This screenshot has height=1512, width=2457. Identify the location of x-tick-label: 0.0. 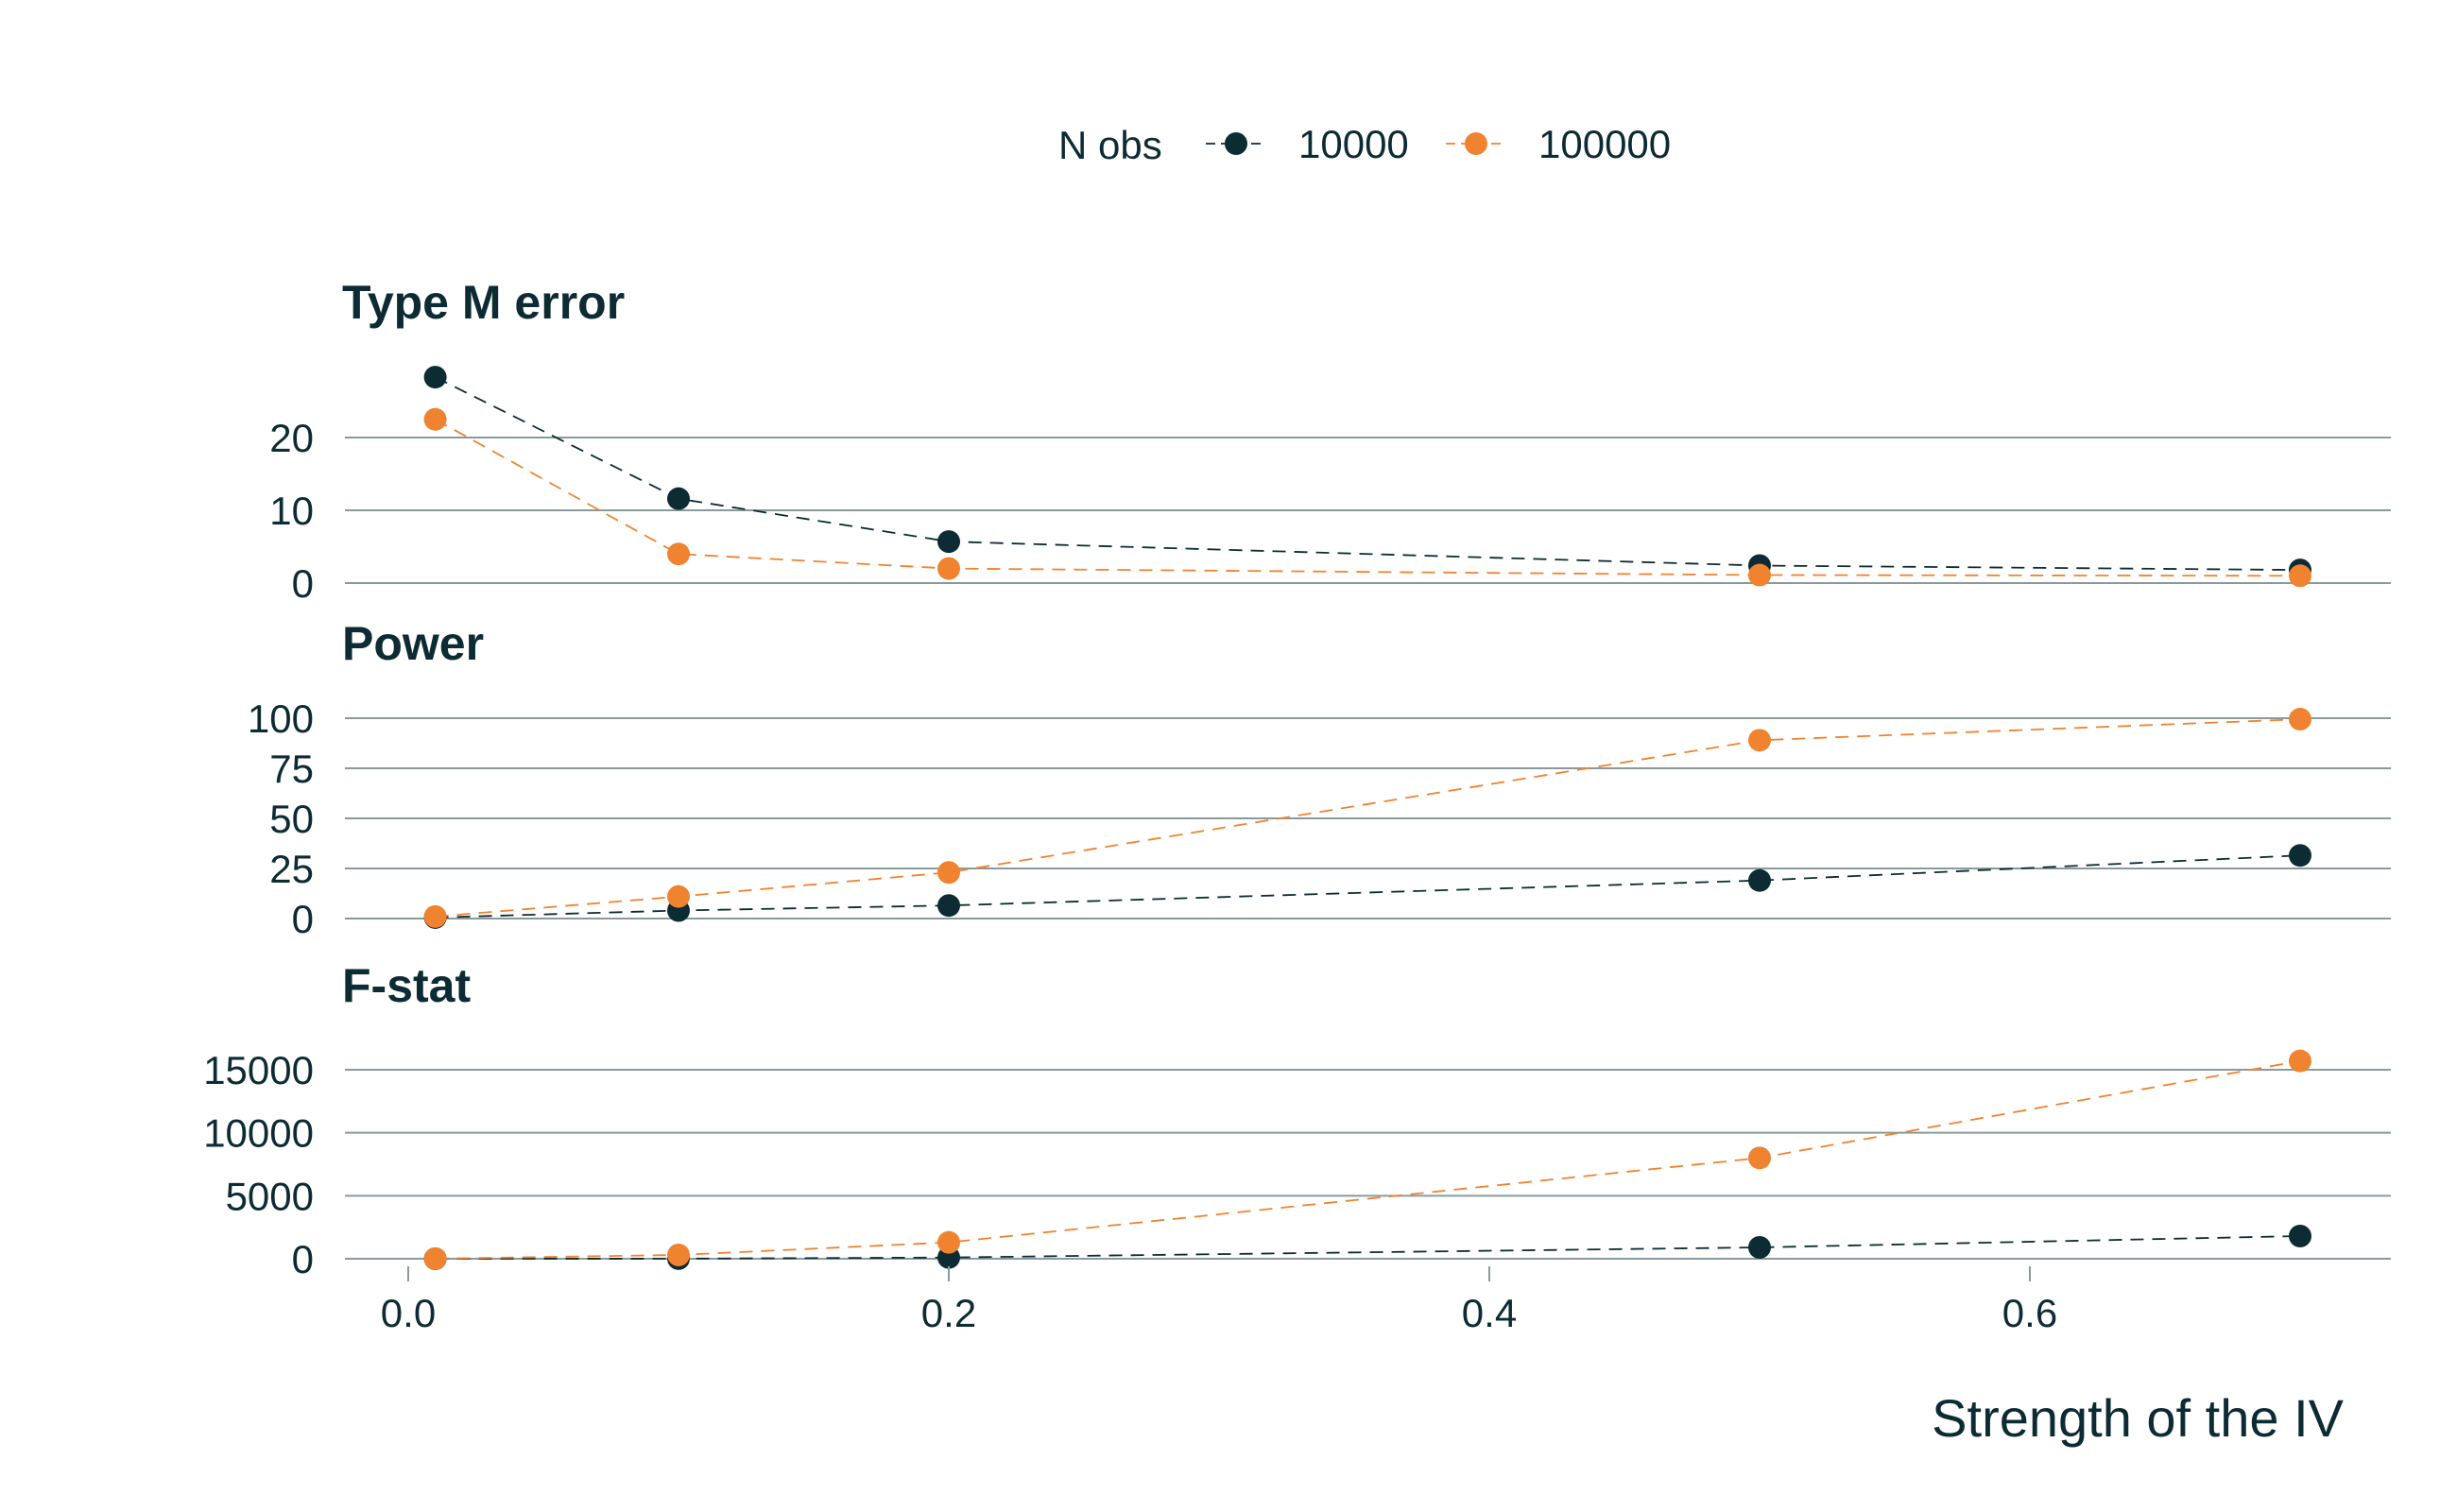
(408, 1313).